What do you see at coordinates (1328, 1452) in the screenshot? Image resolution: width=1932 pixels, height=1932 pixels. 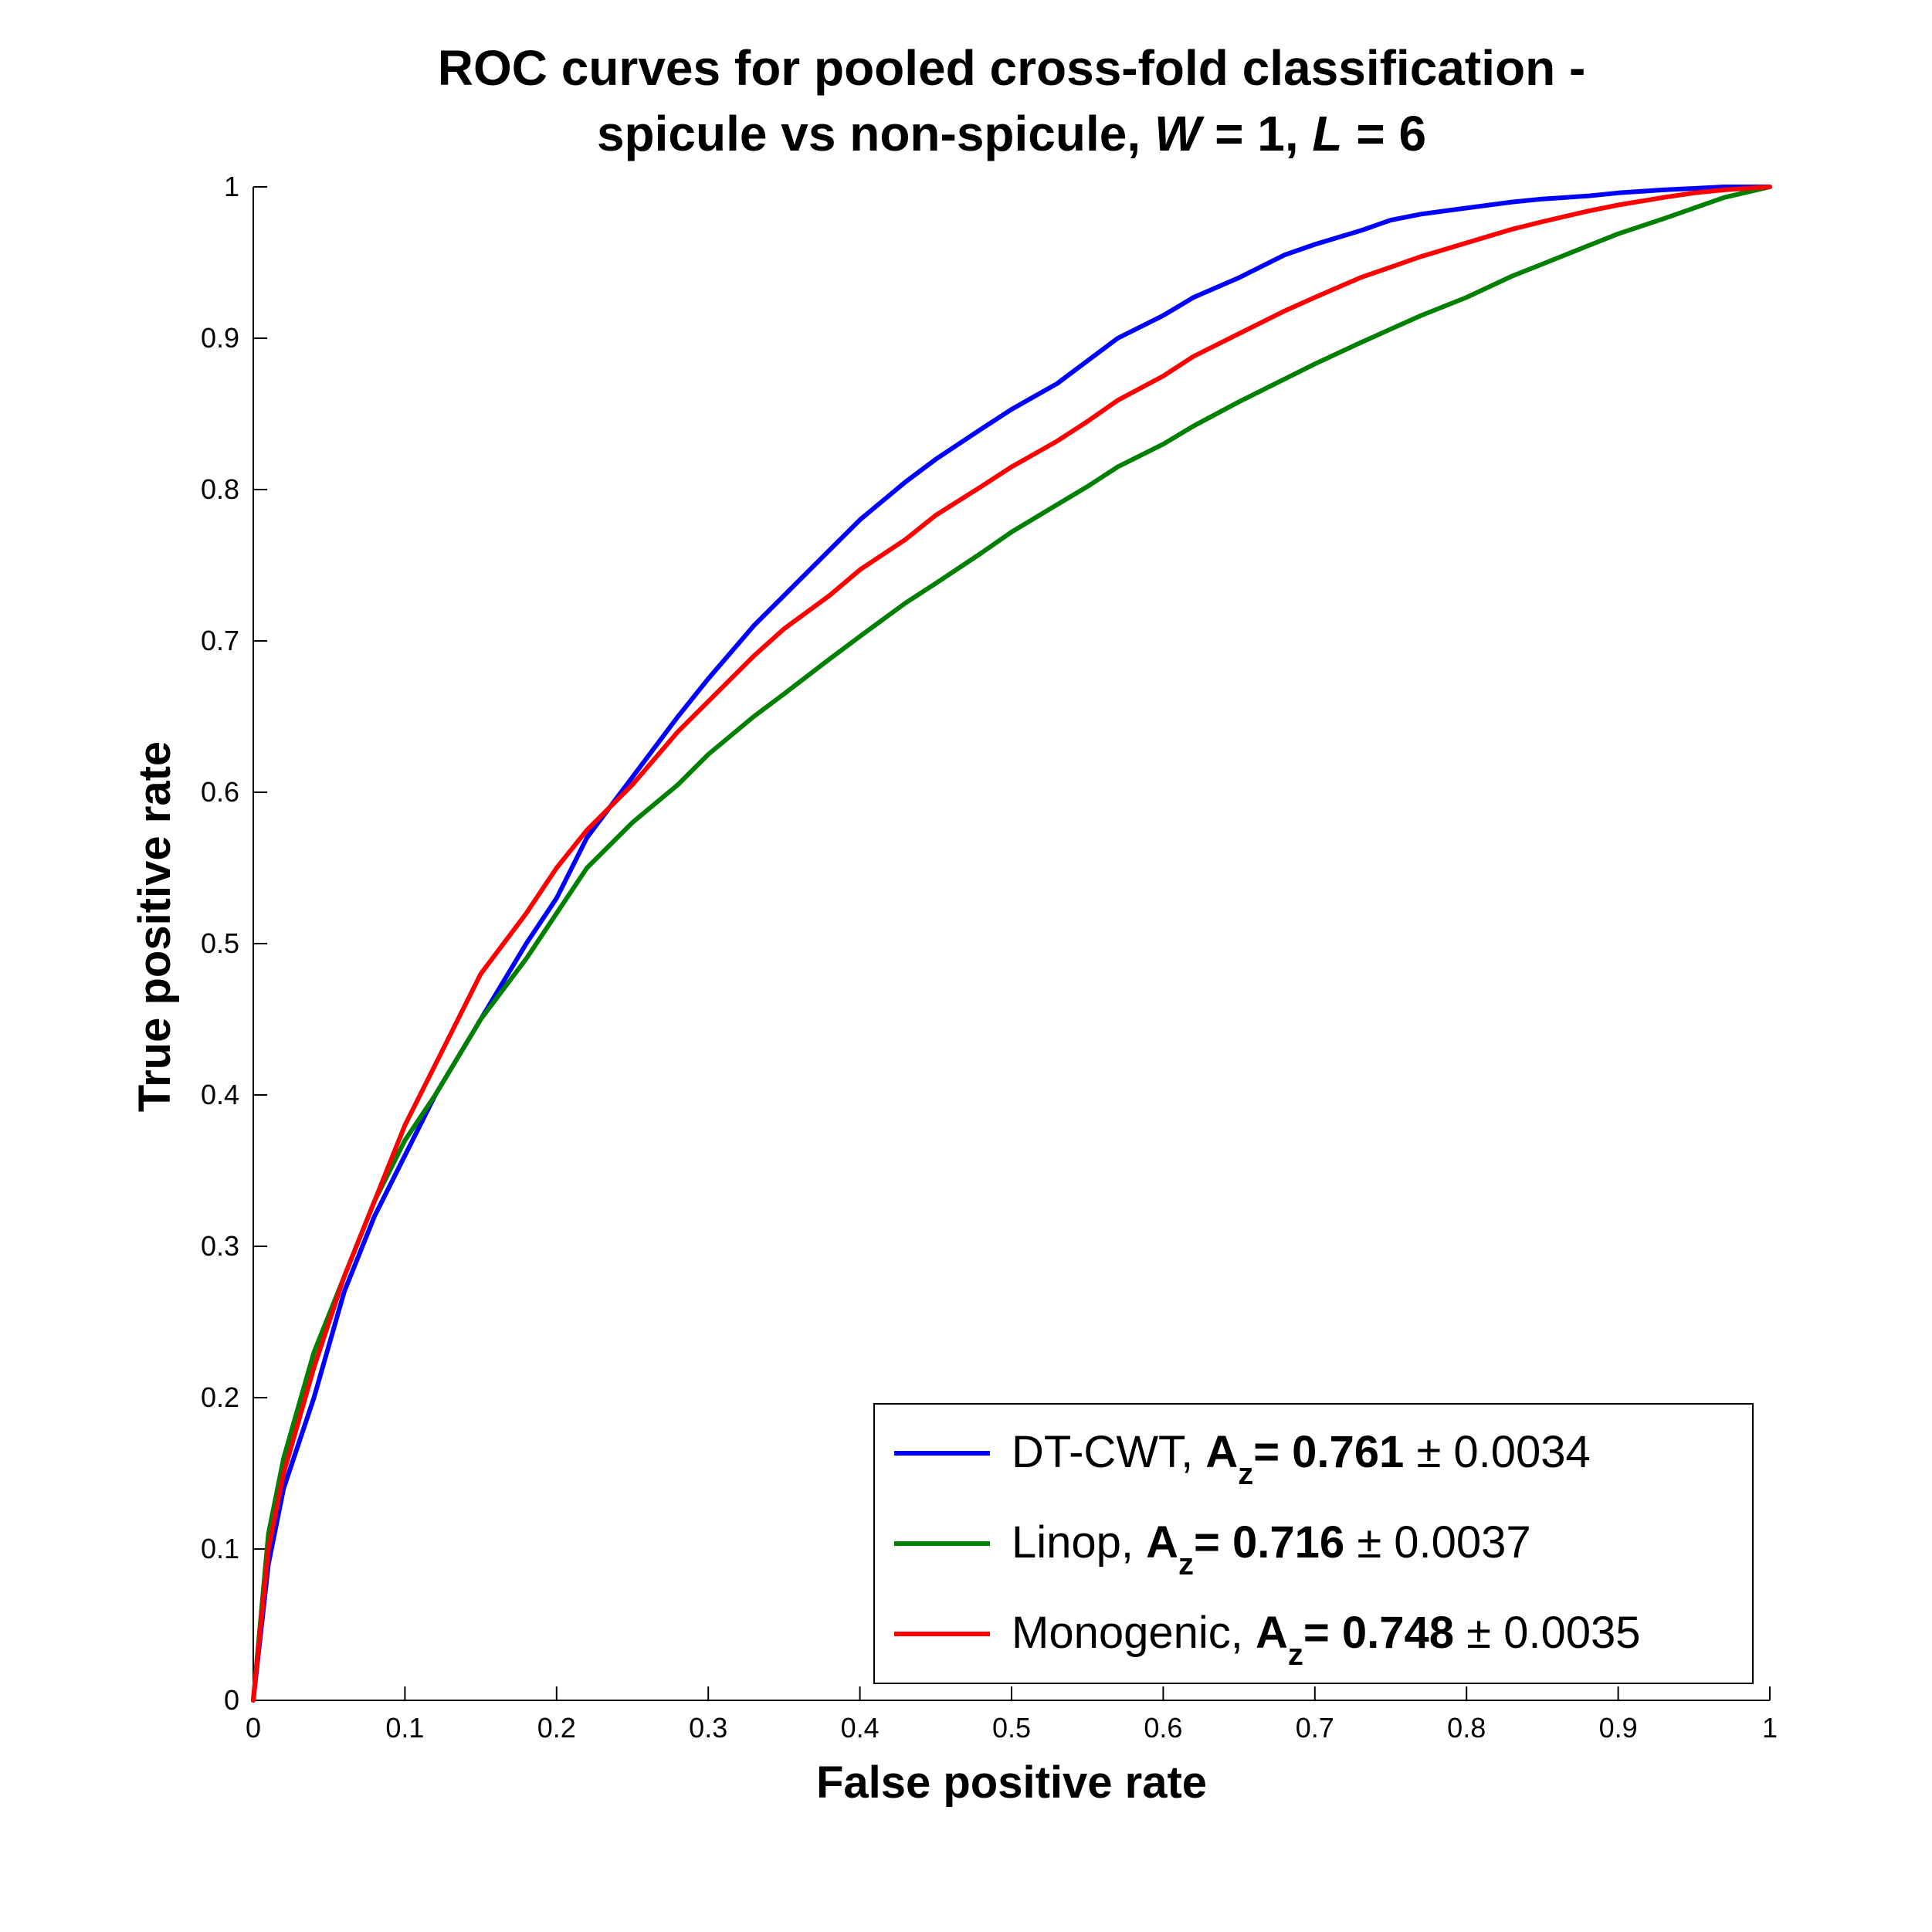 I see `legend-az-value-dt-cwt: = 0.761` at bounding box center [1328, 1452].